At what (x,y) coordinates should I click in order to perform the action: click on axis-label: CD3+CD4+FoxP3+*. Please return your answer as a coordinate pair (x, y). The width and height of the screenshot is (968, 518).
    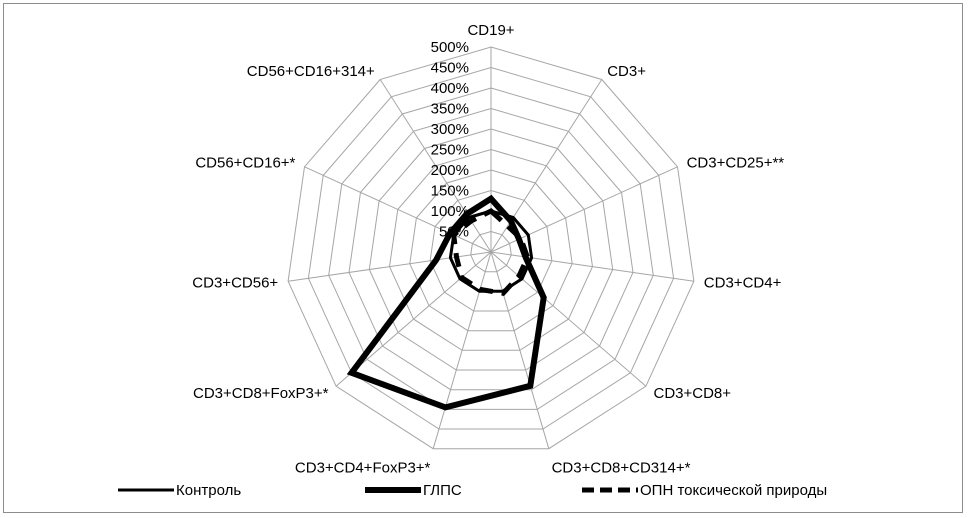
    Looking at the image, I should click on (363, 467).